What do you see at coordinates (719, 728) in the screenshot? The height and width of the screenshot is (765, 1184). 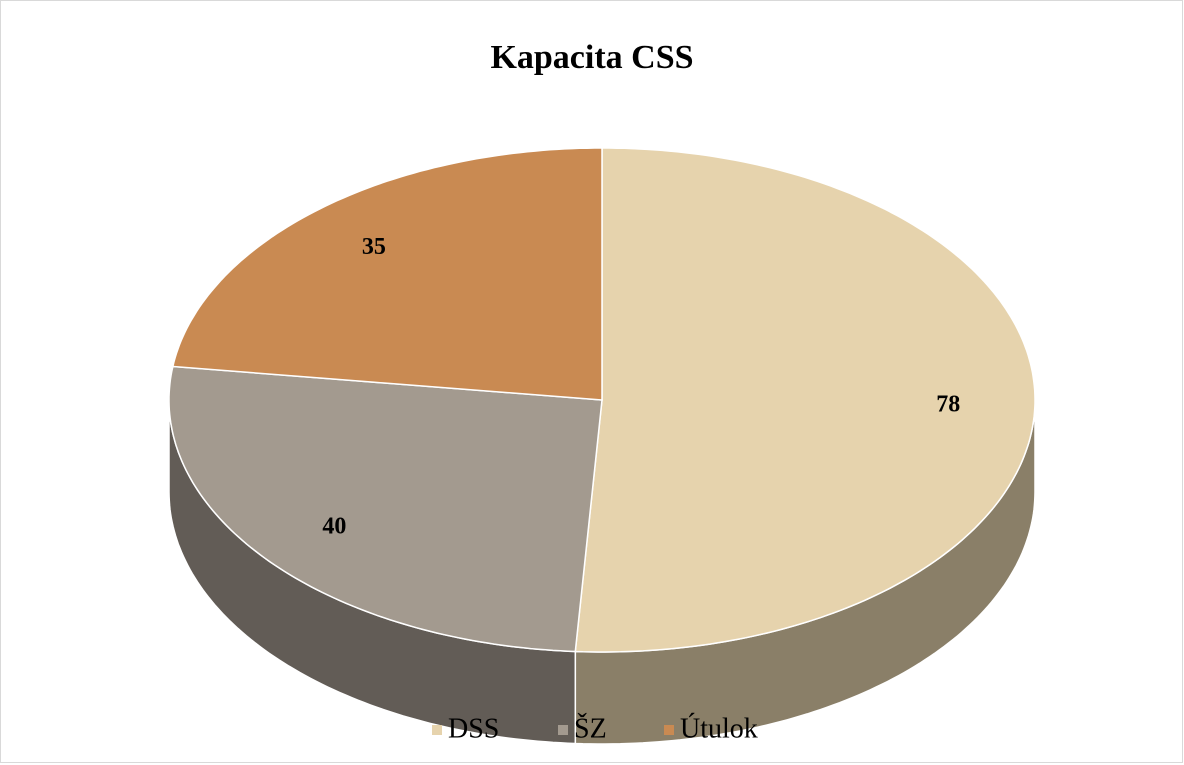 I see `legend-label: Útulok` at bounding box center [719, 728].